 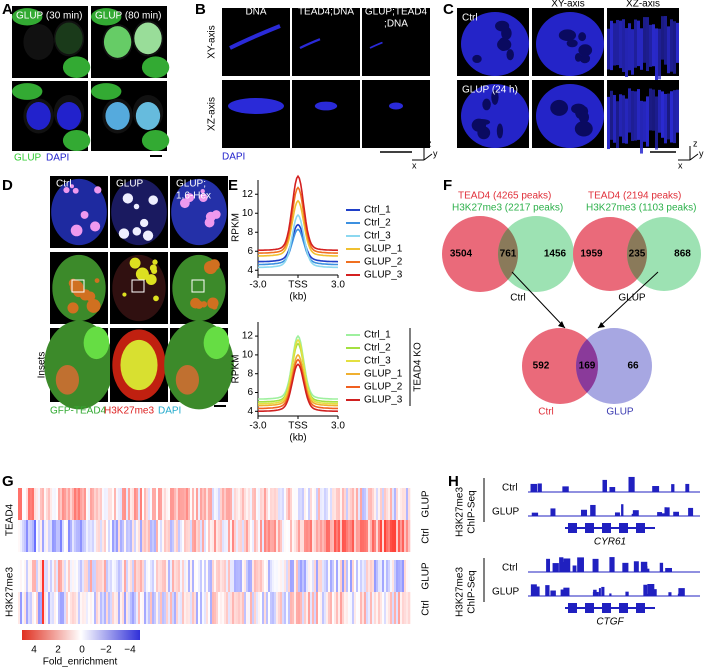 I want to click on column-header: GLUP;, so click(x=191, y=184).